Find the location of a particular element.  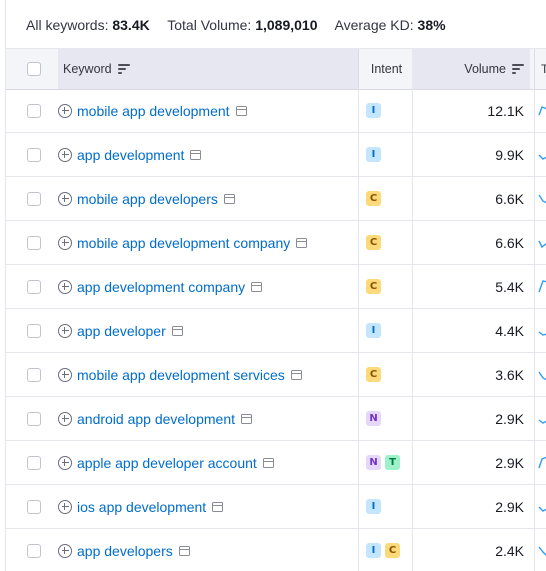

keyword-link: mobile app developers is located at coordinates (147, 198).